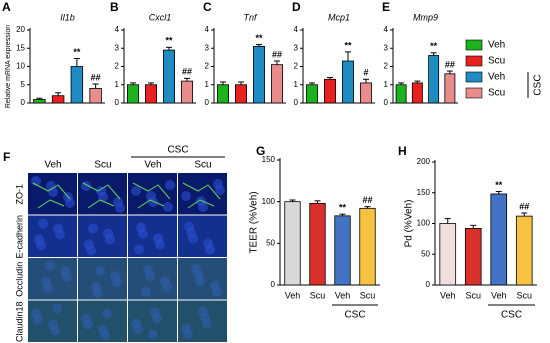 The image size is (550, 343). What do you see at coordinates (424, 161) in the screenshot?
I see `y-tick-label: 200` at bounding box center [424, 161].